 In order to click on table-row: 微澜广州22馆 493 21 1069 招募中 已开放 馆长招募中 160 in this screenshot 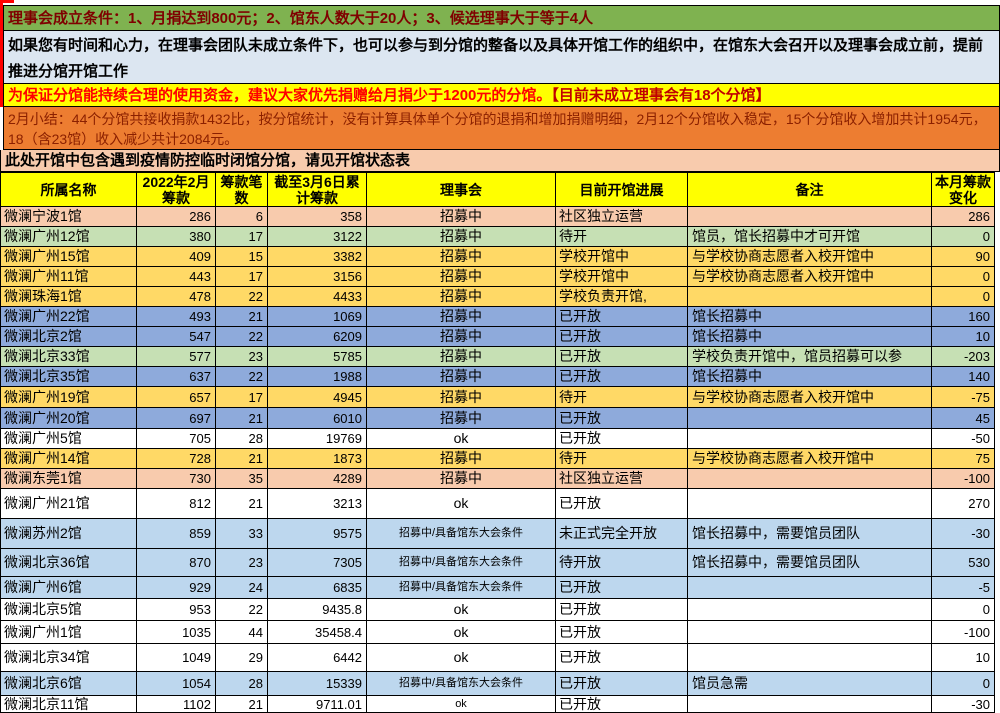, I will do `click(497, 317)`.